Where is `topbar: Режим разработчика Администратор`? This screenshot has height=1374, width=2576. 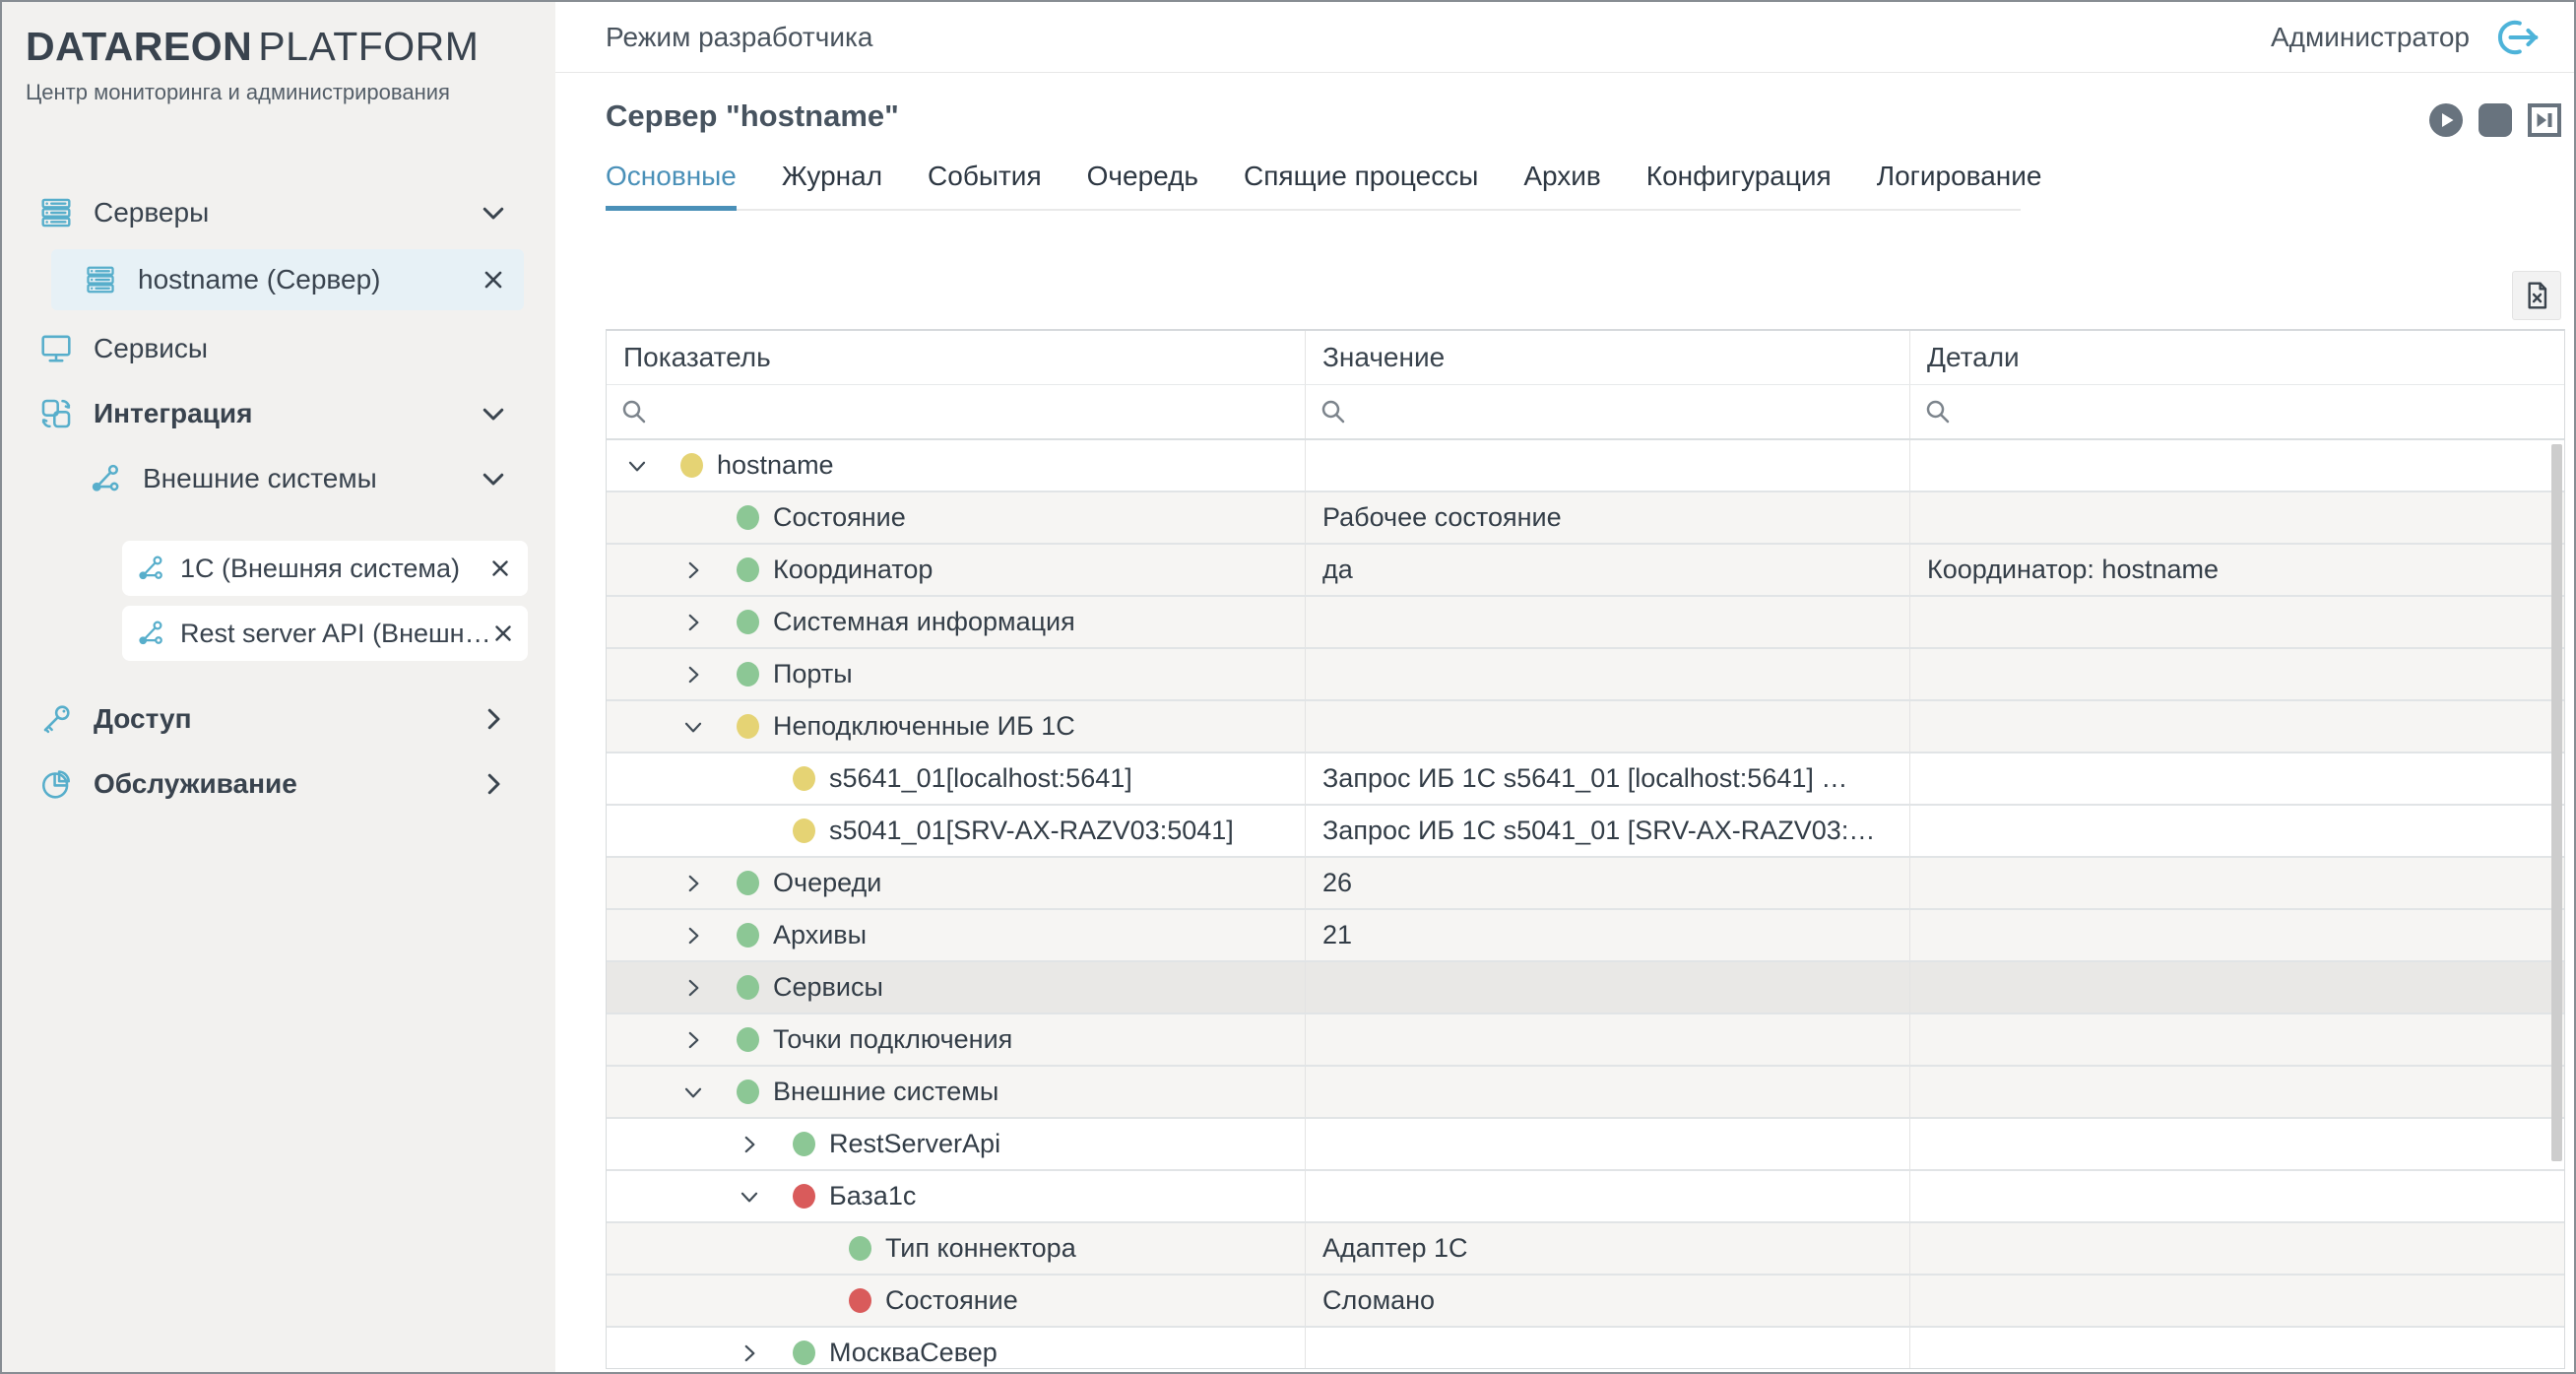 topbar: Режим разработчика Администратор is located at coordinates (1564, 38).